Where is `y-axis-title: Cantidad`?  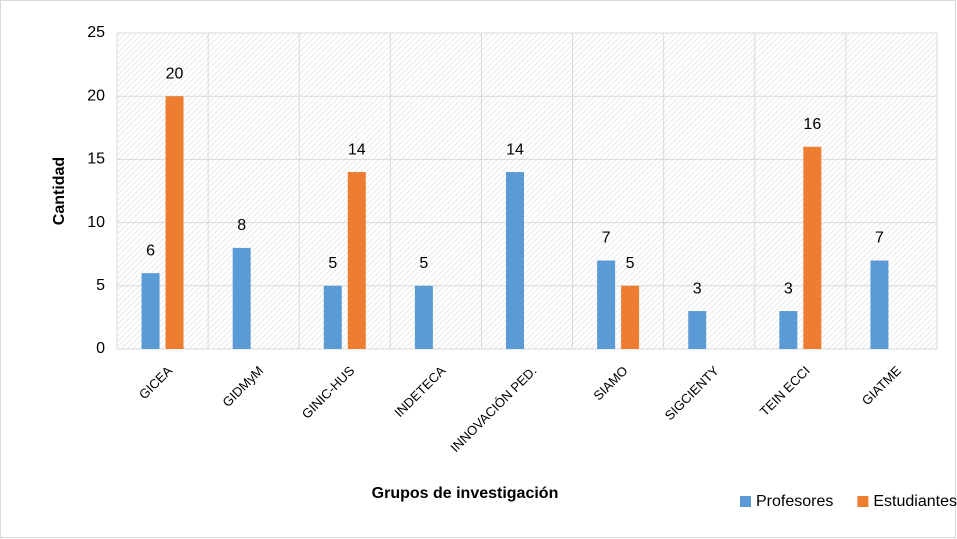 y-axis-title: Cantidad is located at coordinates (59, 191).